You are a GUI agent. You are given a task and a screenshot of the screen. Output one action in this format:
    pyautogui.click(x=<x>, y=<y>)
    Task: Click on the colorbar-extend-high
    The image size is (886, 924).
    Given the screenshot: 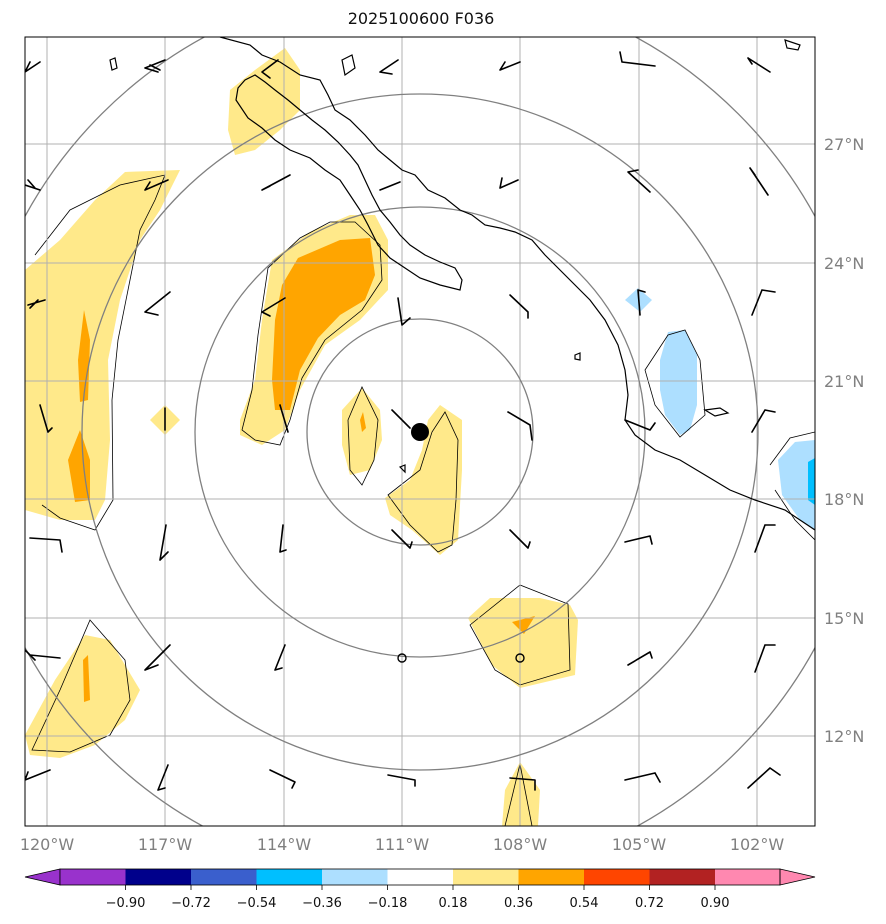 What is the action you would take?
    pyautogui.click(x=797, y=877)
    